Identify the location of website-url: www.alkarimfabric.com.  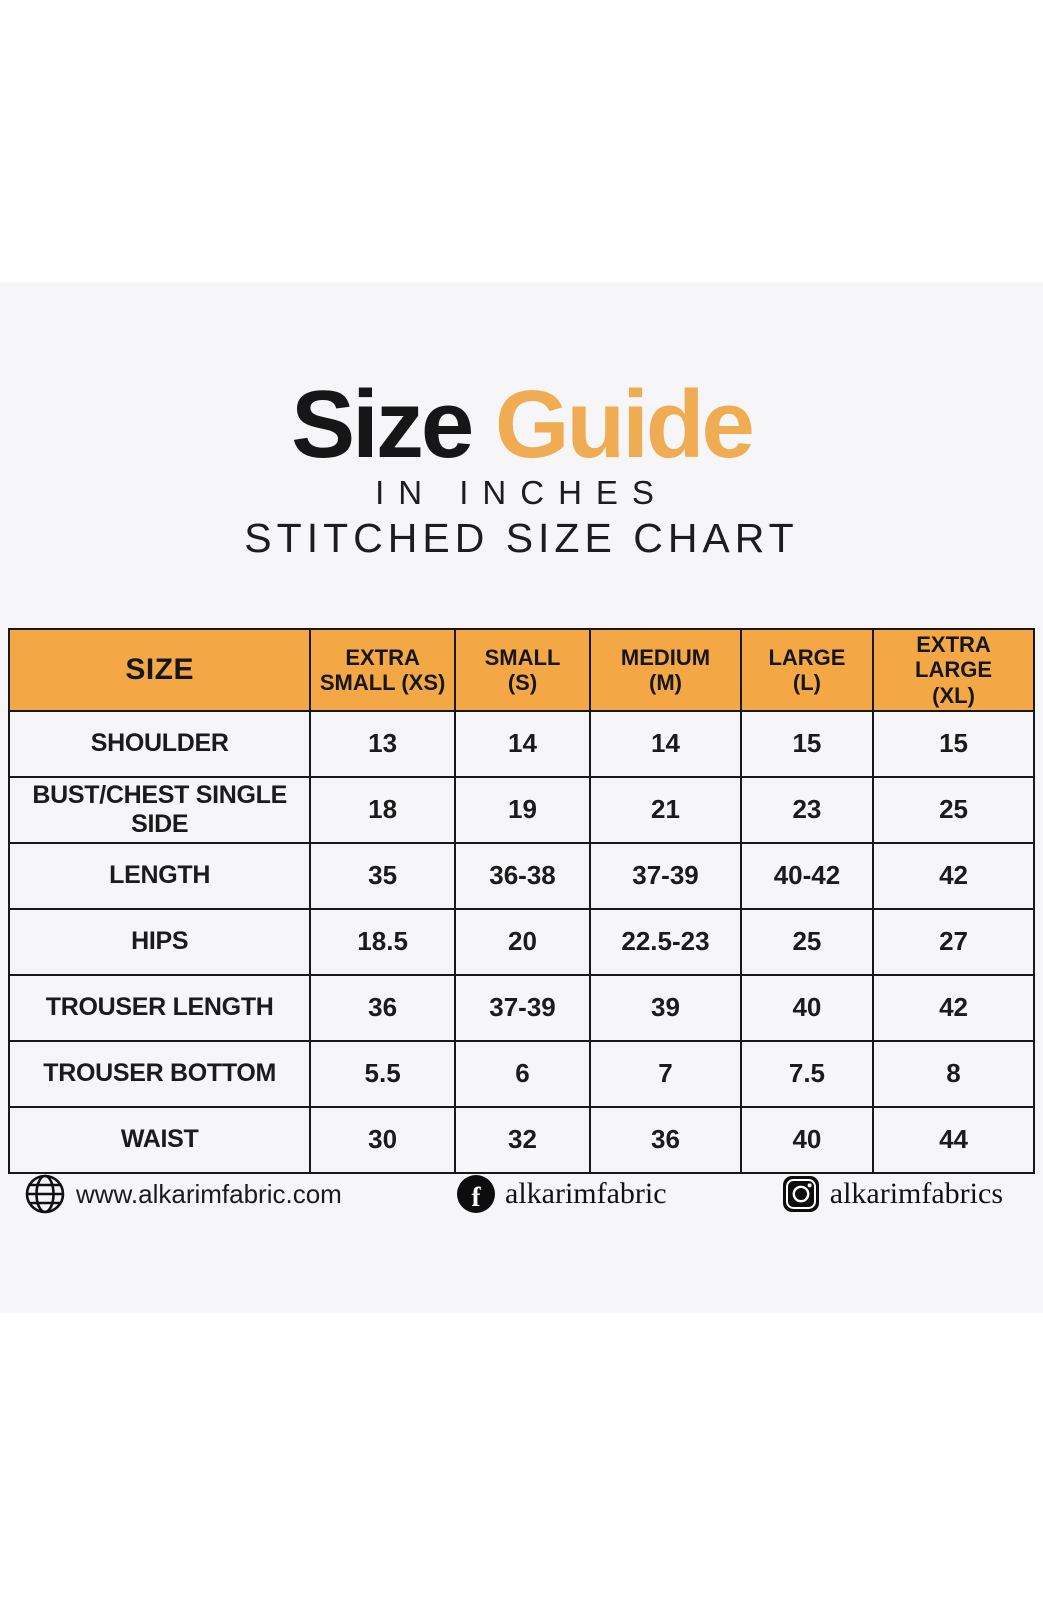
(209, 1193).